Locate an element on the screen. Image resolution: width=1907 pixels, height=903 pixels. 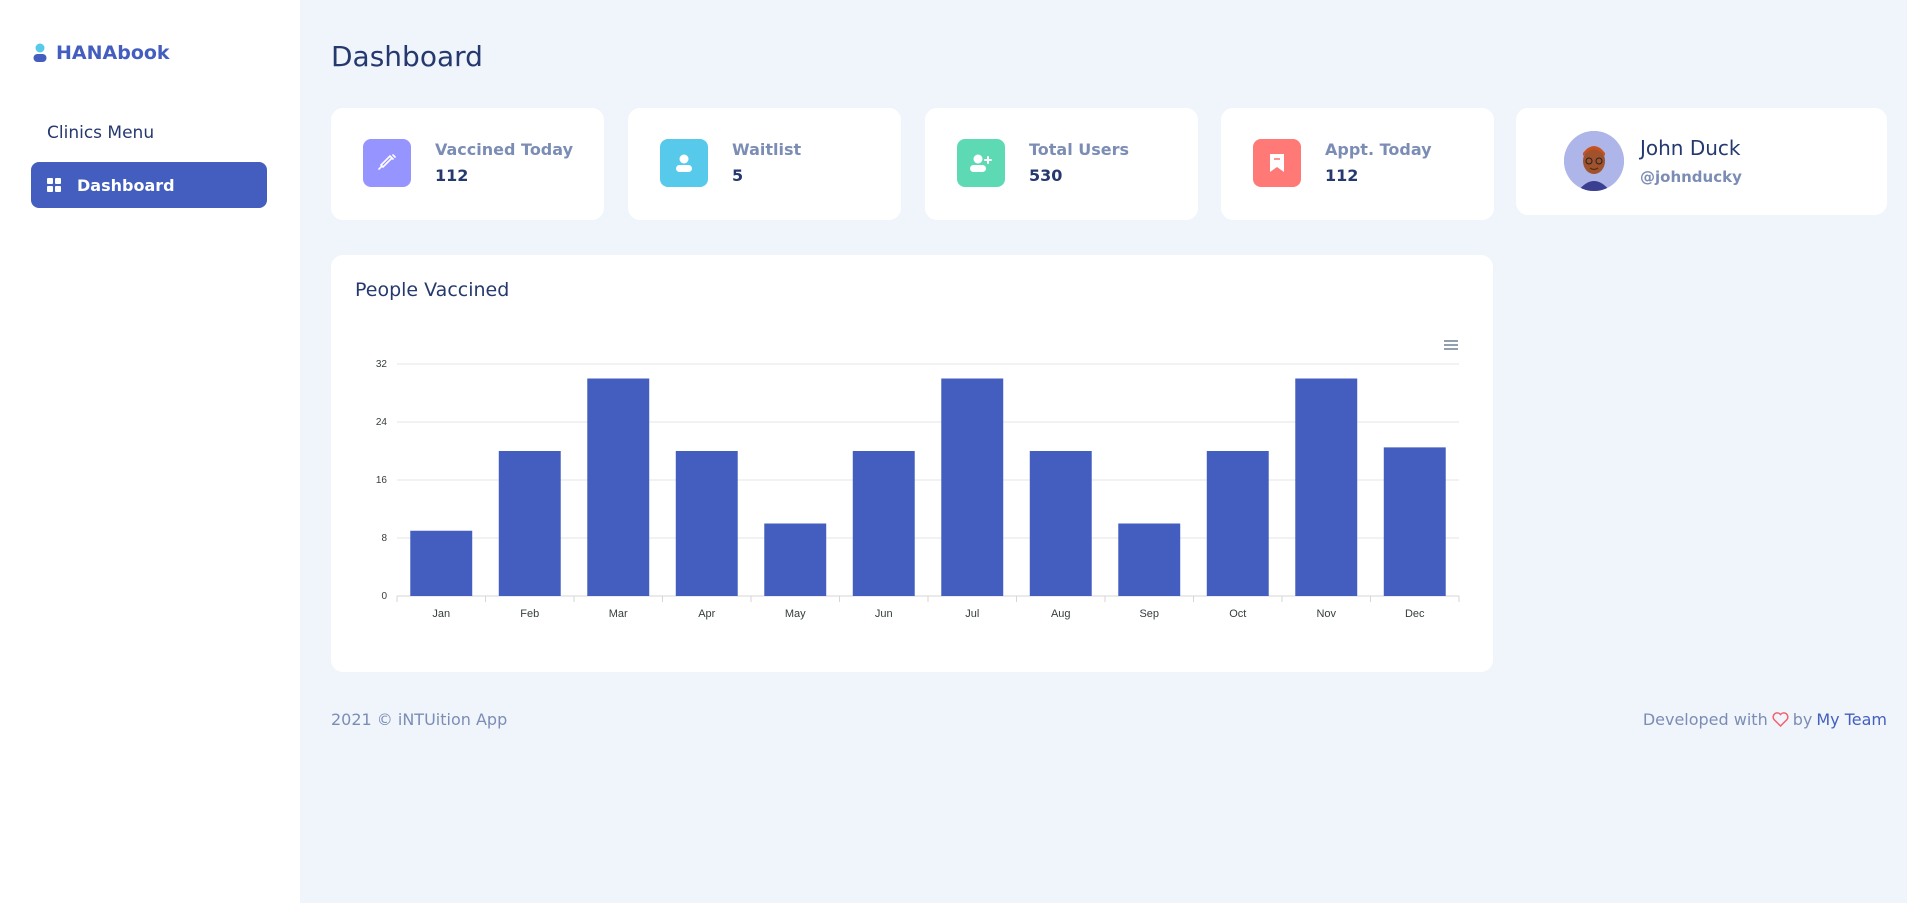
hamburger-menu-icon is located at coordinates (1451, 345).